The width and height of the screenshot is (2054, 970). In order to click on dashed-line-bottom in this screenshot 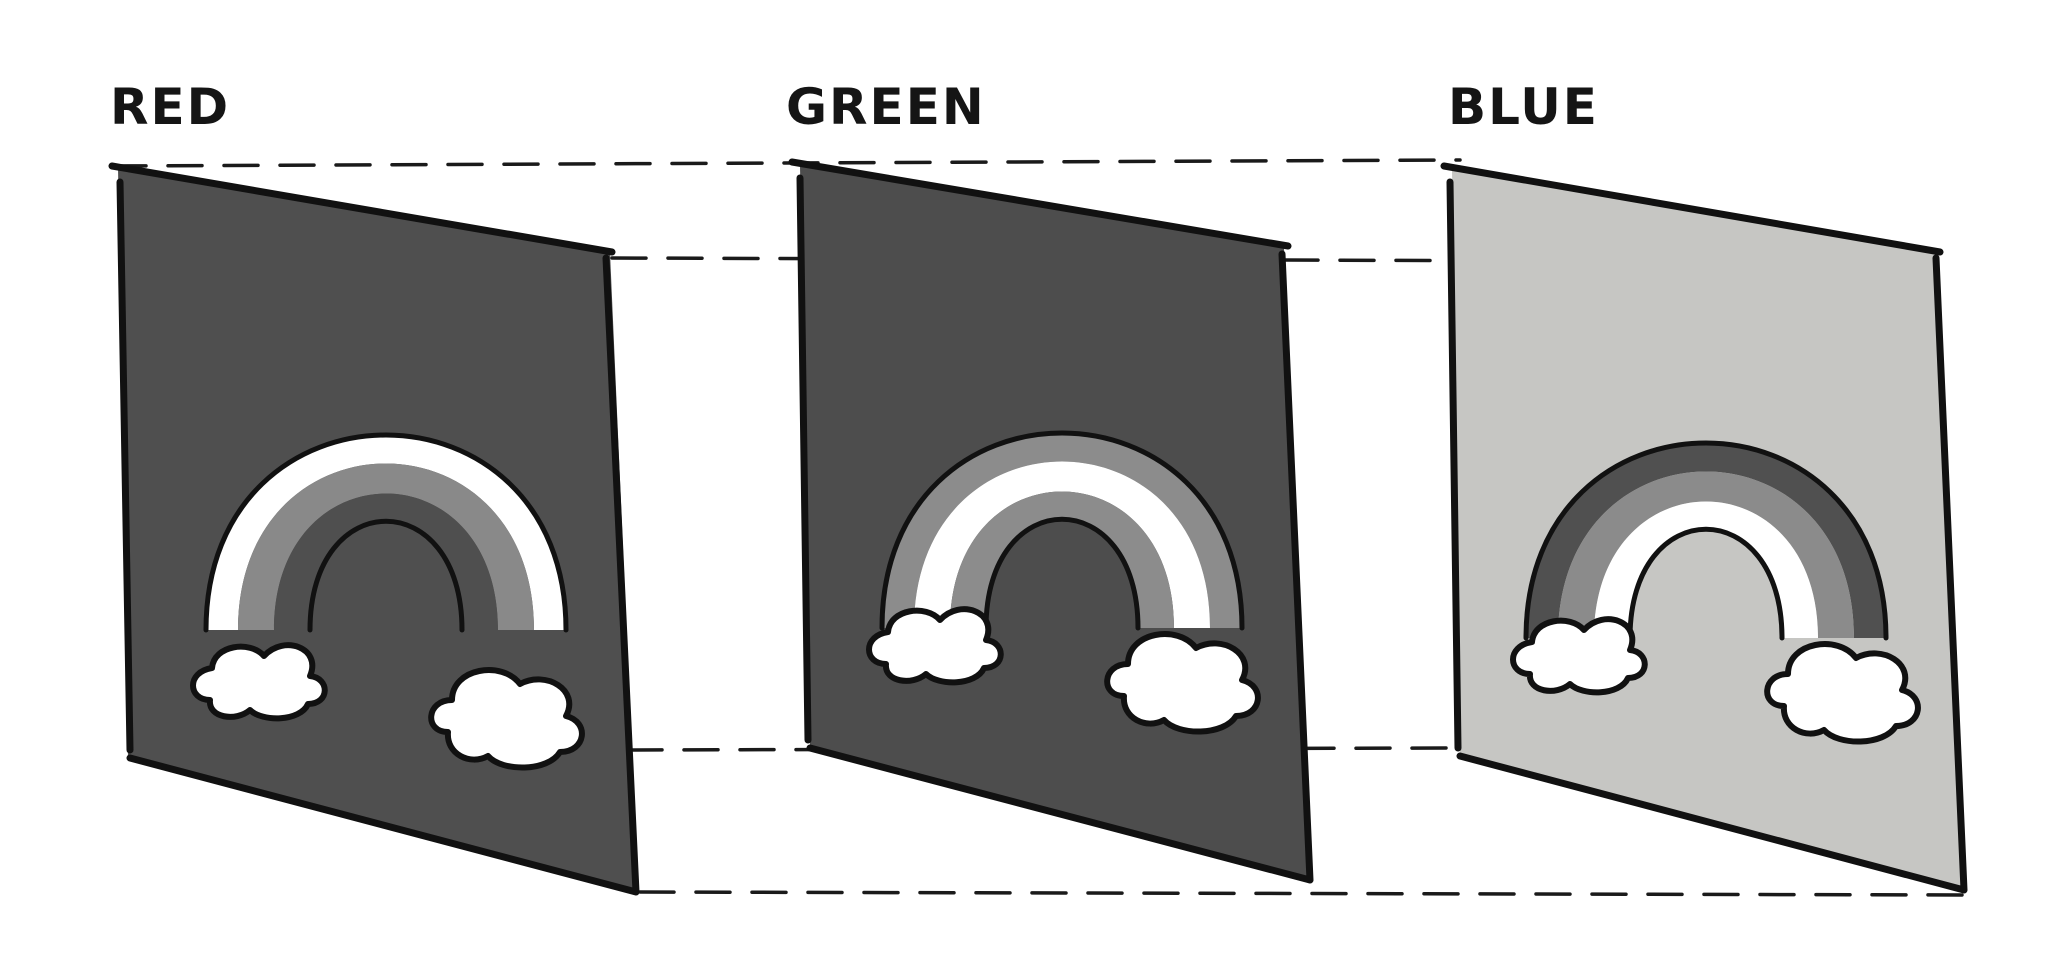, I will do `click(1301, 893)`.